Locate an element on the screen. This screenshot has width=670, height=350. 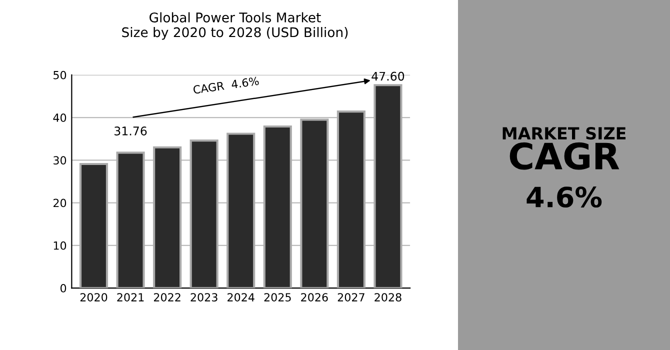
annotation: CAGR 4.6% is located at coordinates (226, 85).